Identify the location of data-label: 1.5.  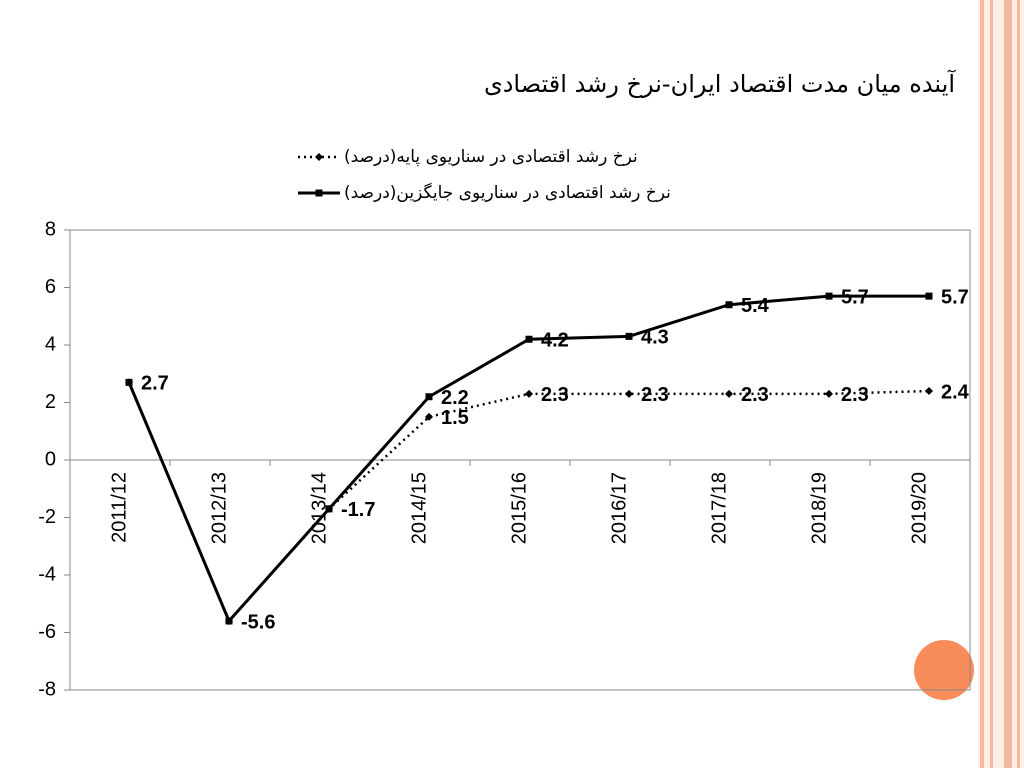
(455, 418).